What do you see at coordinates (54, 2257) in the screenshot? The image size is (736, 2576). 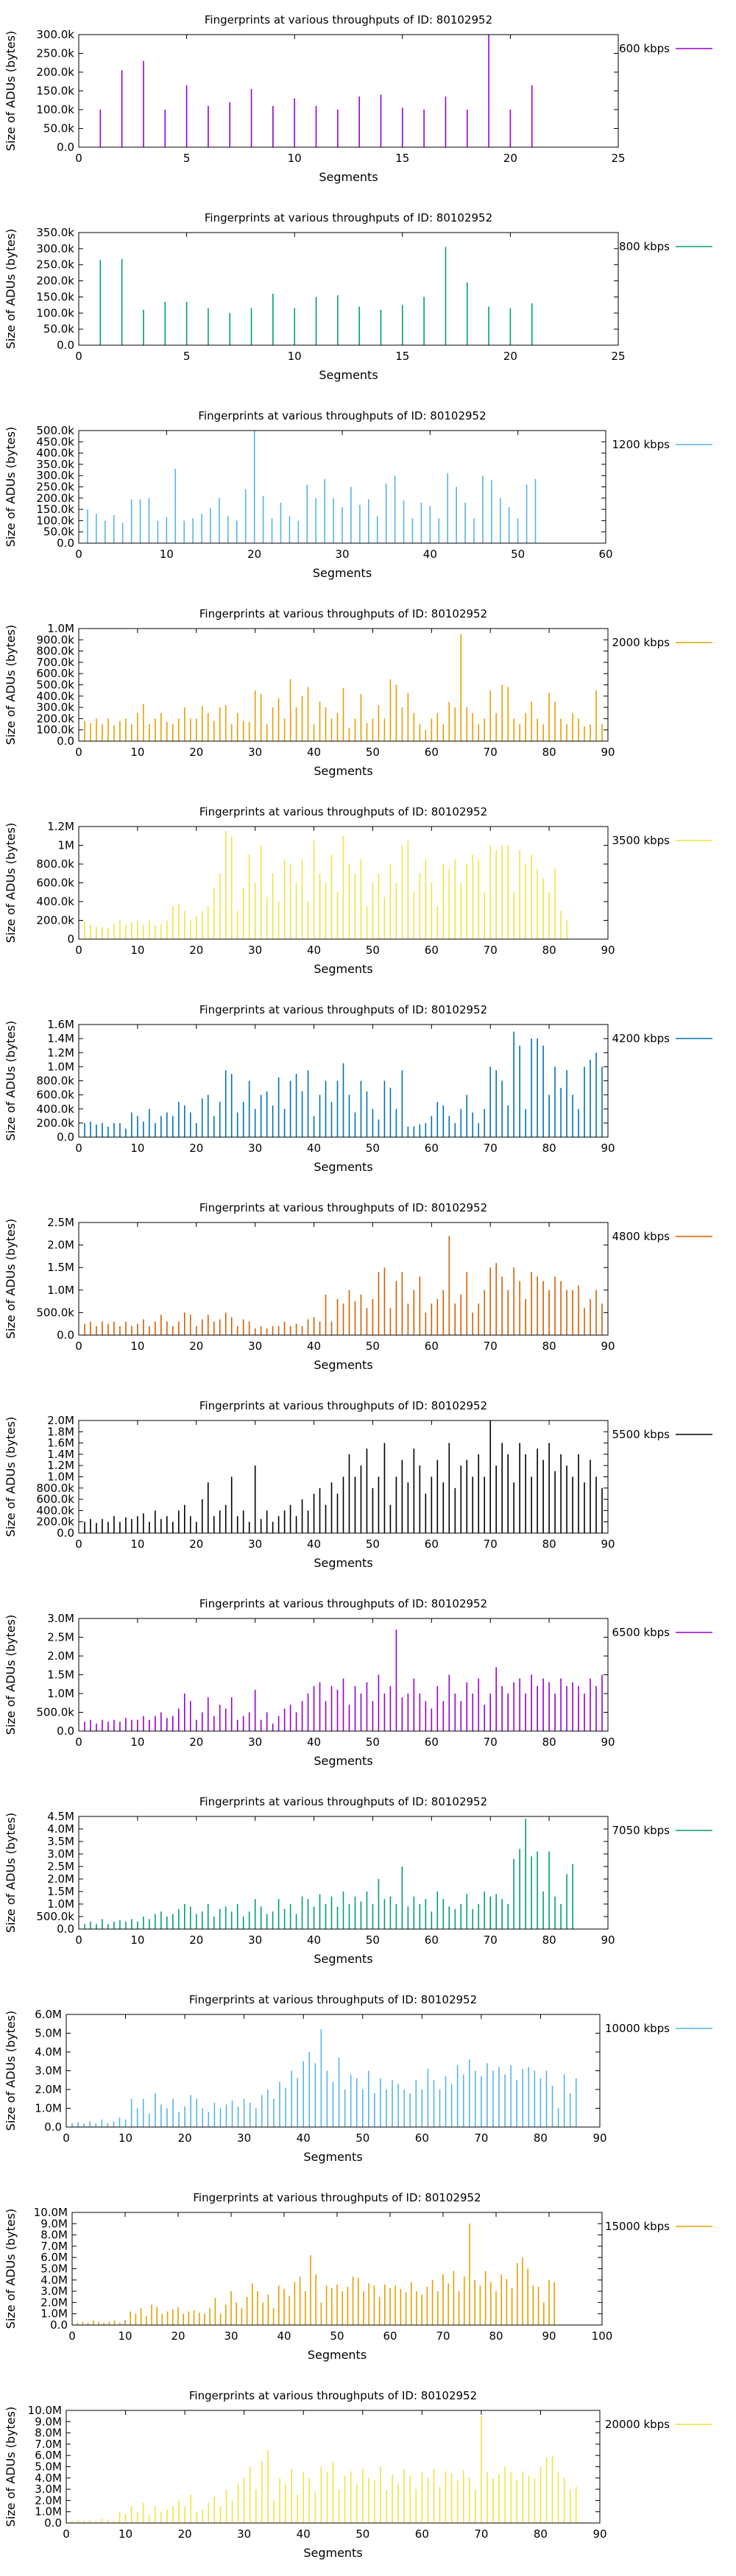 I see `y-tick-label: 6.0M` at bounding box center [54, 2257].